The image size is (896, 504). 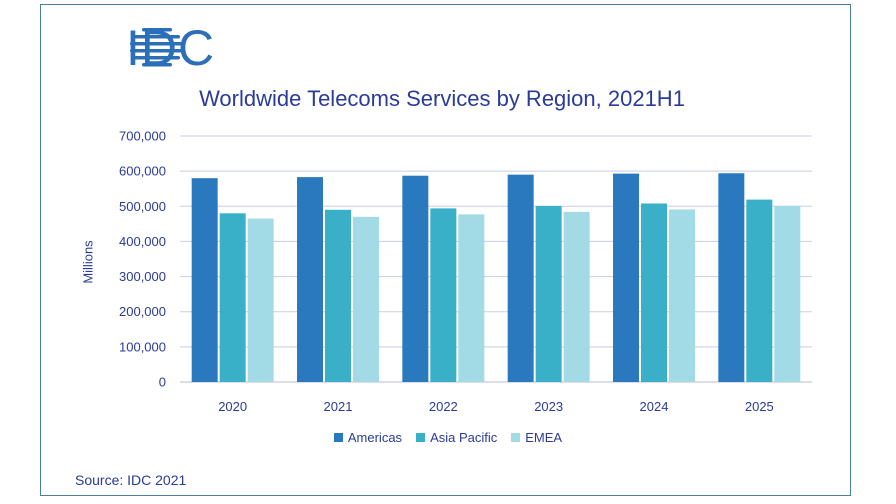 I want to click on x-tick-label: 2020, so click(x=232, y=406).